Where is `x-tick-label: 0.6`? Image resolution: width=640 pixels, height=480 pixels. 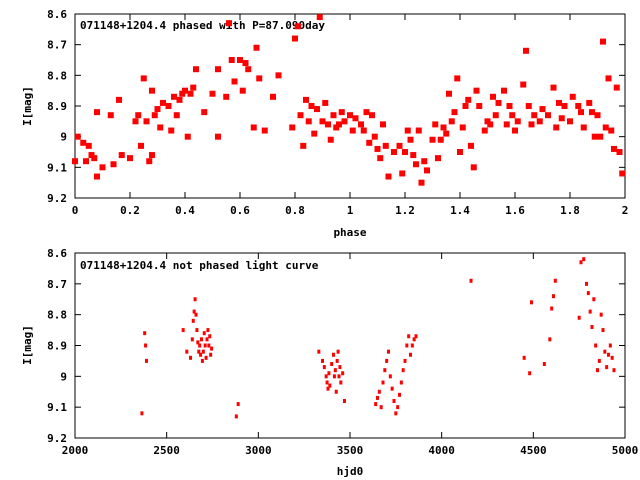 x-tick-label: 0.6 is located at coordinates (240, 210).